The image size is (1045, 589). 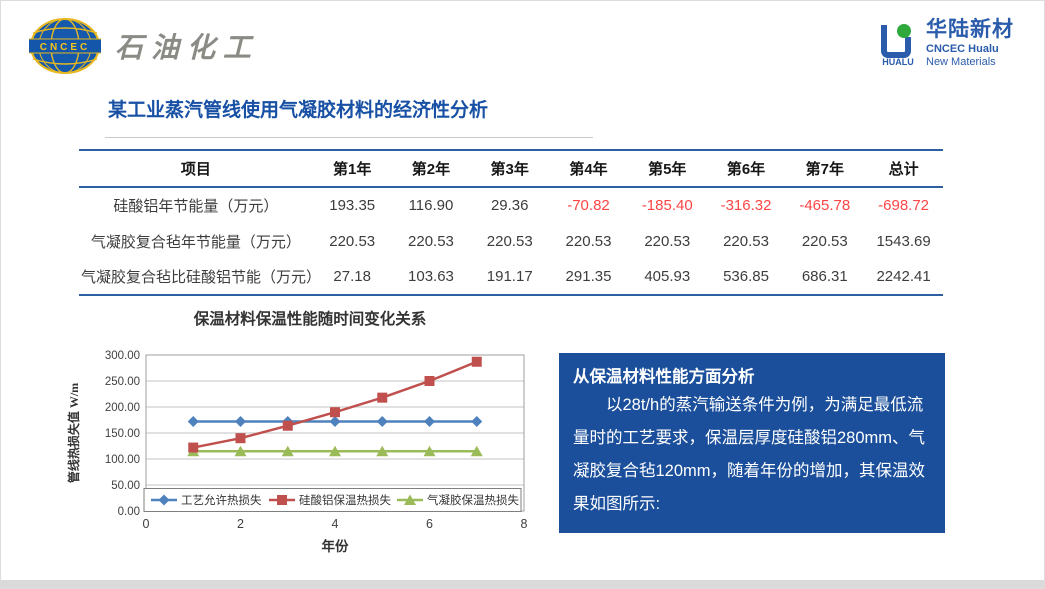 I want to click on svg-text: 150.00, so click(x=122, y=434).